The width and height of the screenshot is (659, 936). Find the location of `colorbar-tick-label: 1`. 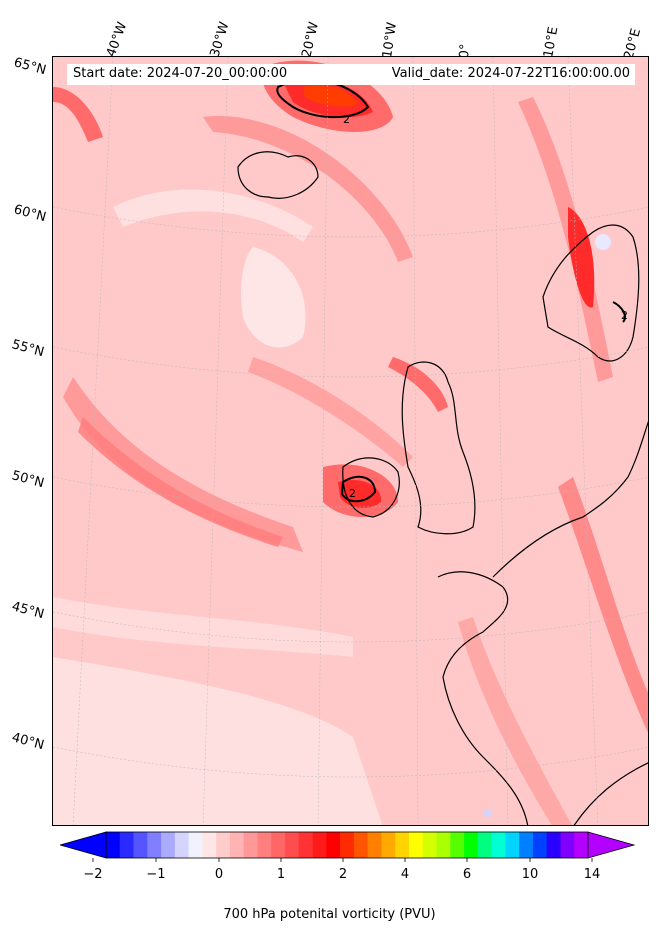

colorbar-tick-label: 1 is located at coordinates (281, 874).